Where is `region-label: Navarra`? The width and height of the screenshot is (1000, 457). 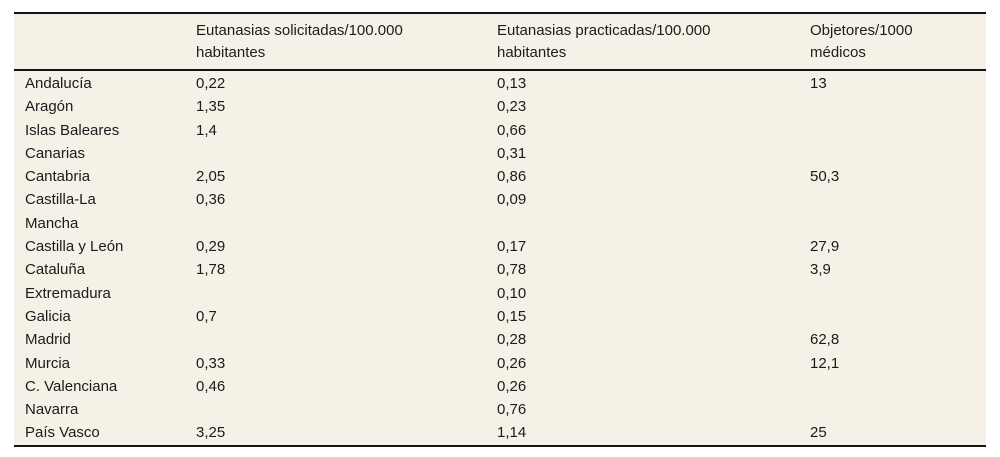 region-label: Navarra is located at coordinates (52, 410).